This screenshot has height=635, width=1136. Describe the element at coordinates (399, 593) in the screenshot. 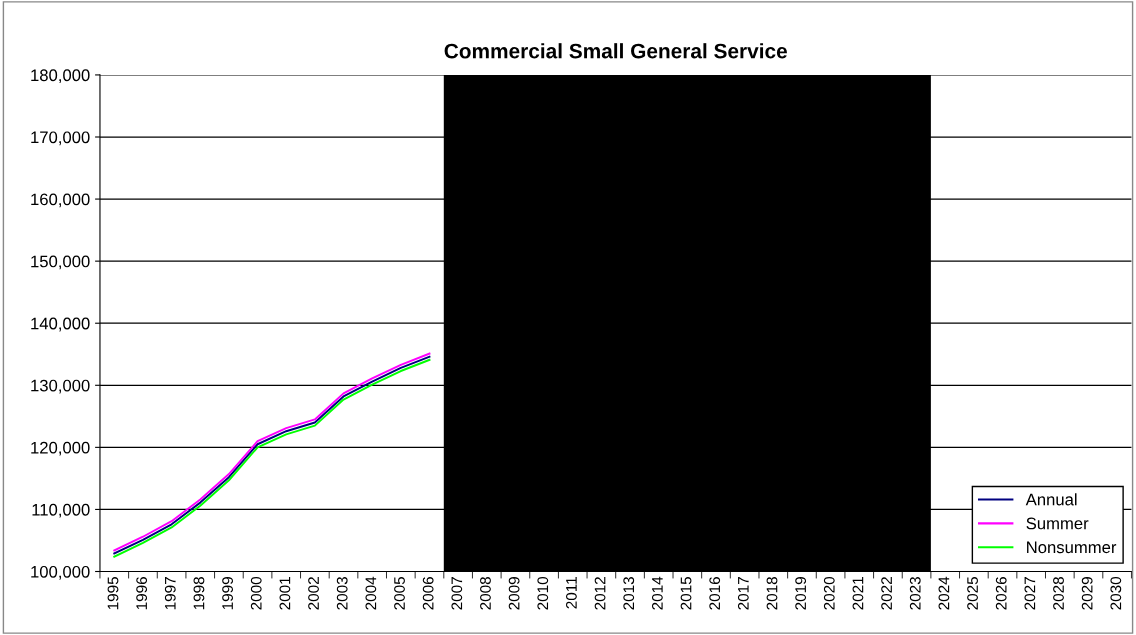

I see `x-tick-label: 2005` at that location.